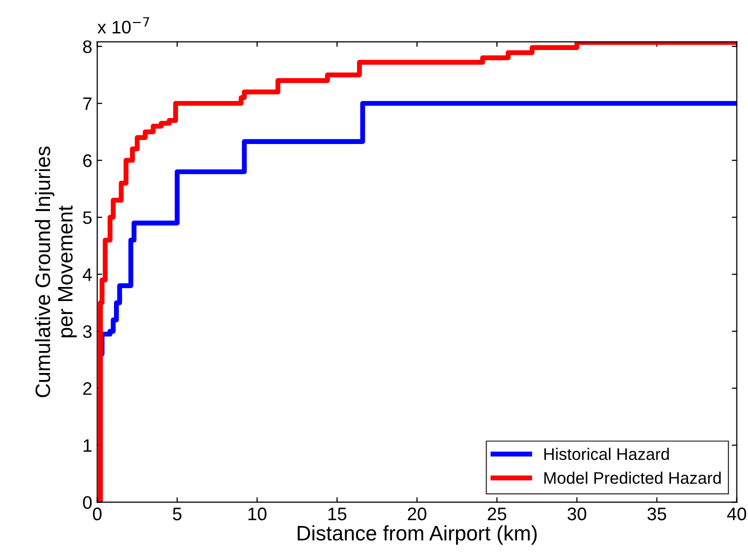 The width and height of the screenshot is (748, 558). What do you see at coordinates (577, 514) in the screenshot?
I see `x-tick-label: 30` at bounding box center [577, 514].